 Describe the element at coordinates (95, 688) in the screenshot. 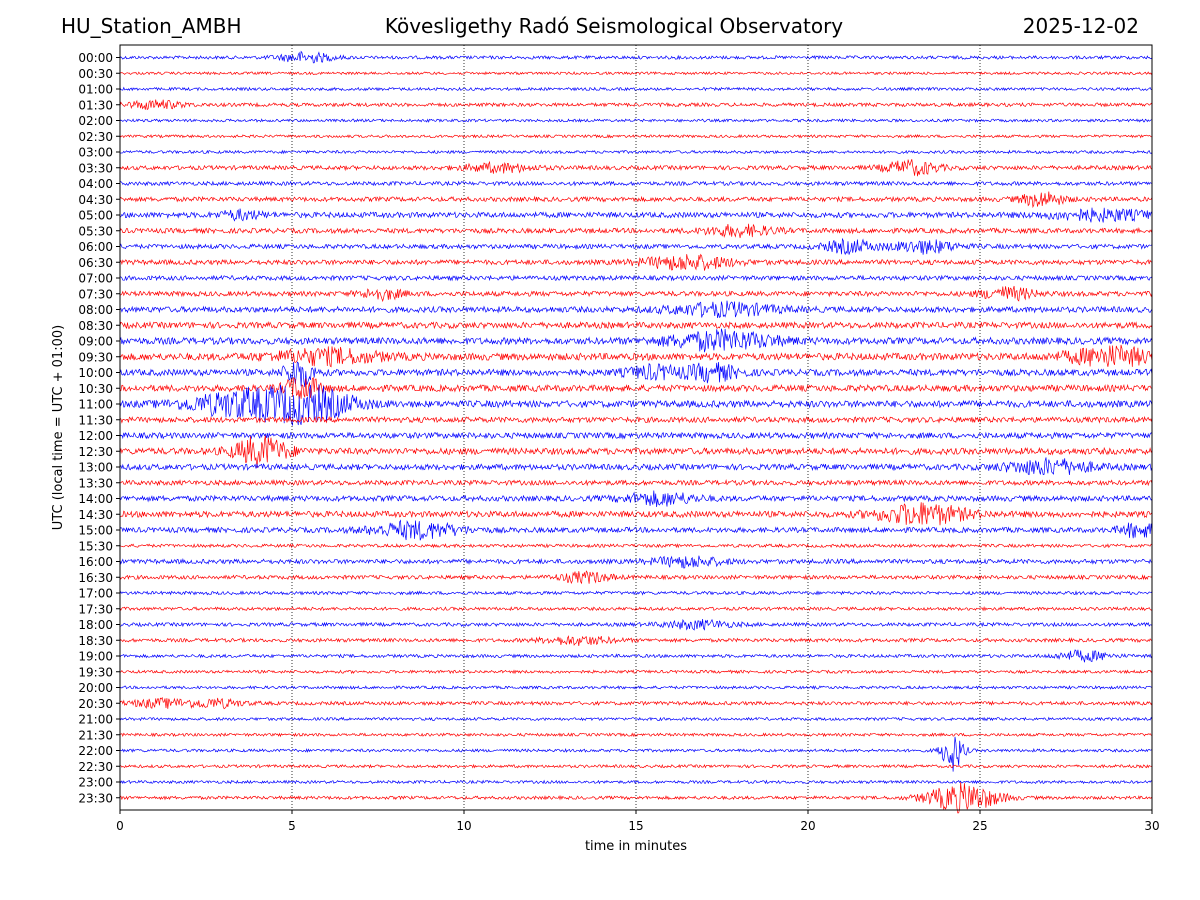

I see `y-tick-label: 20:00` at that location.